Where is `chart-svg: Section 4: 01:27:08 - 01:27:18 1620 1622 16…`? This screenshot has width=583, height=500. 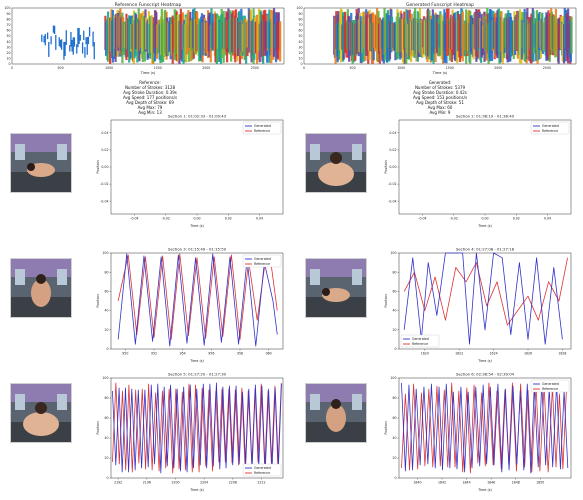 chart-svg: Section 4: 01:27:08 - 01:27:18 1620 1622 16… is located at coordinates (478, 305).